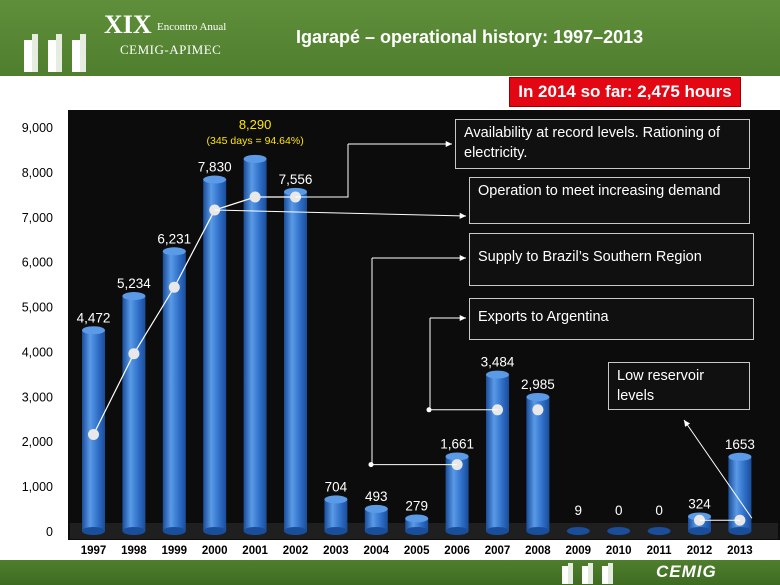  I want to click on bar-value-label: 5,234, so click(134, 283).